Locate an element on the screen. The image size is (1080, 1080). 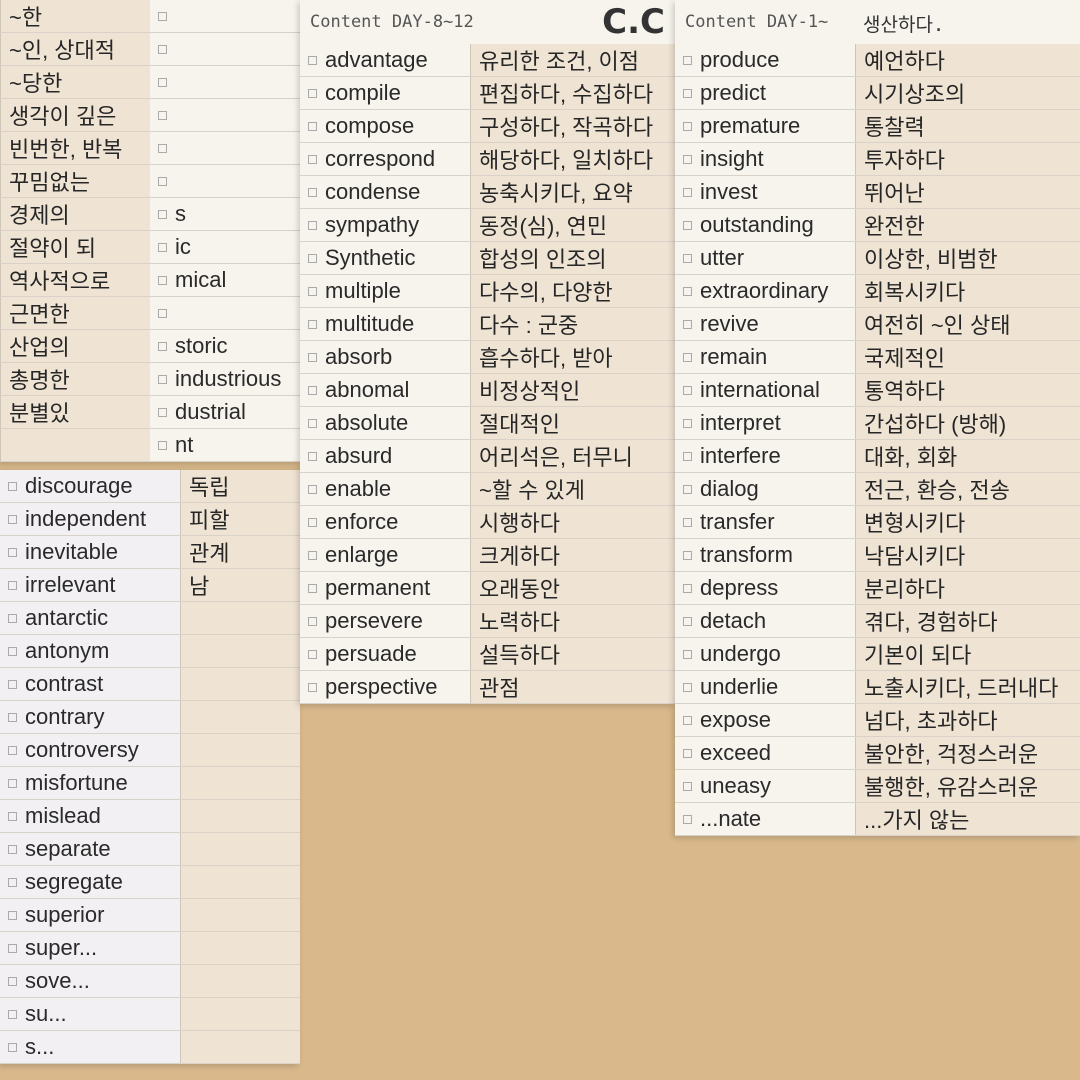
vocab-row: multitude 다수 : 군중 is located at coordinates (487, 324).